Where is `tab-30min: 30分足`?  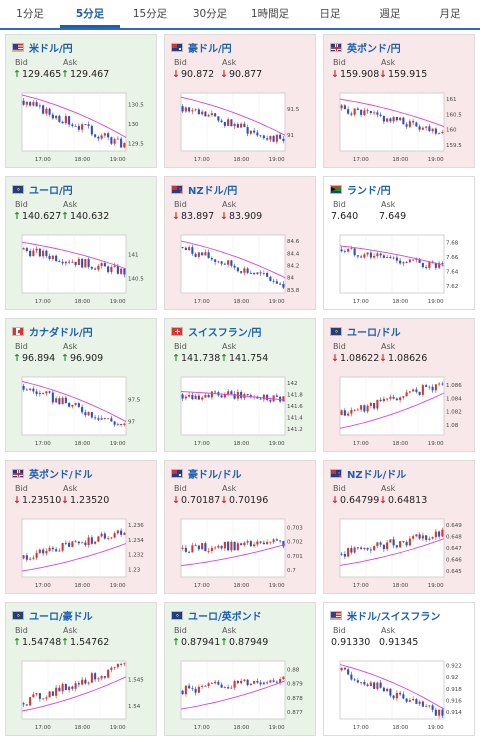 tab-30min: 30分足 is located at coordinates (210, 14).